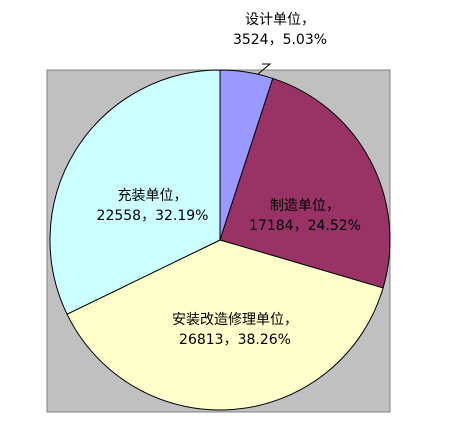  Describe the element at coordinates (264, 340) in the screenshot. I see `label-percent: 38.26%` at that location.